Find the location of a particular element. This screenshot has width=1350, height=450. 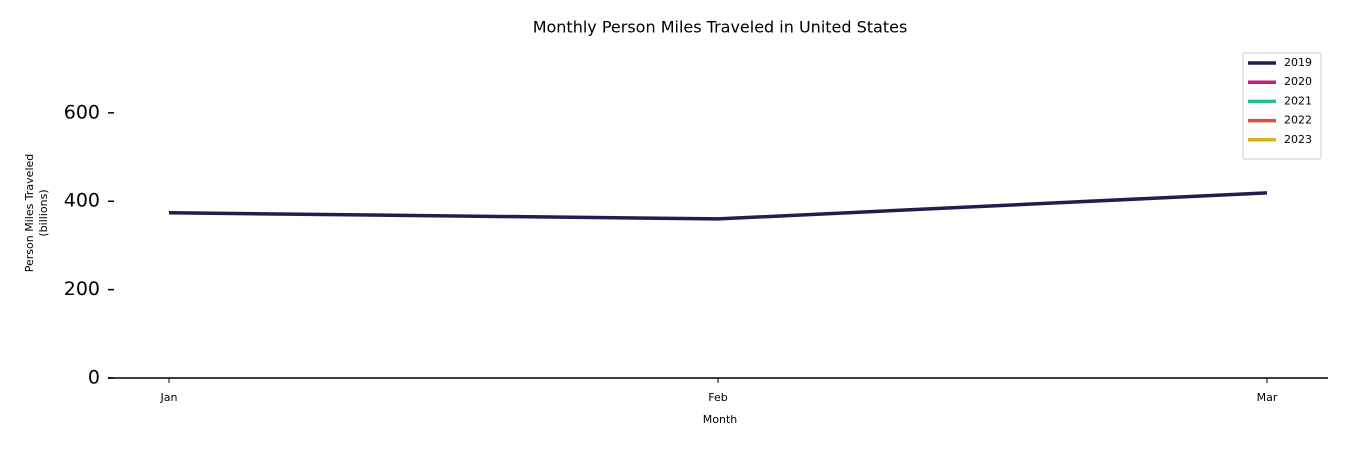

y-tick-label: 0 is located at coordinates (94, 378).